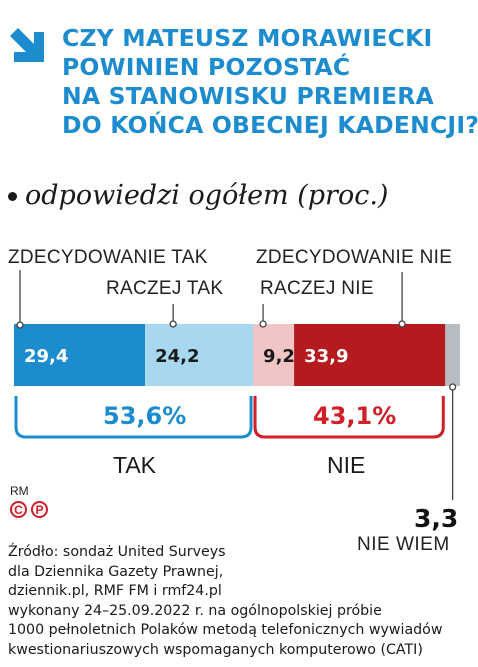 This screenshot has height=667, width=478. I want to click on category-label-raczej-tak: RACZEJ TAK, so click(165, 288).